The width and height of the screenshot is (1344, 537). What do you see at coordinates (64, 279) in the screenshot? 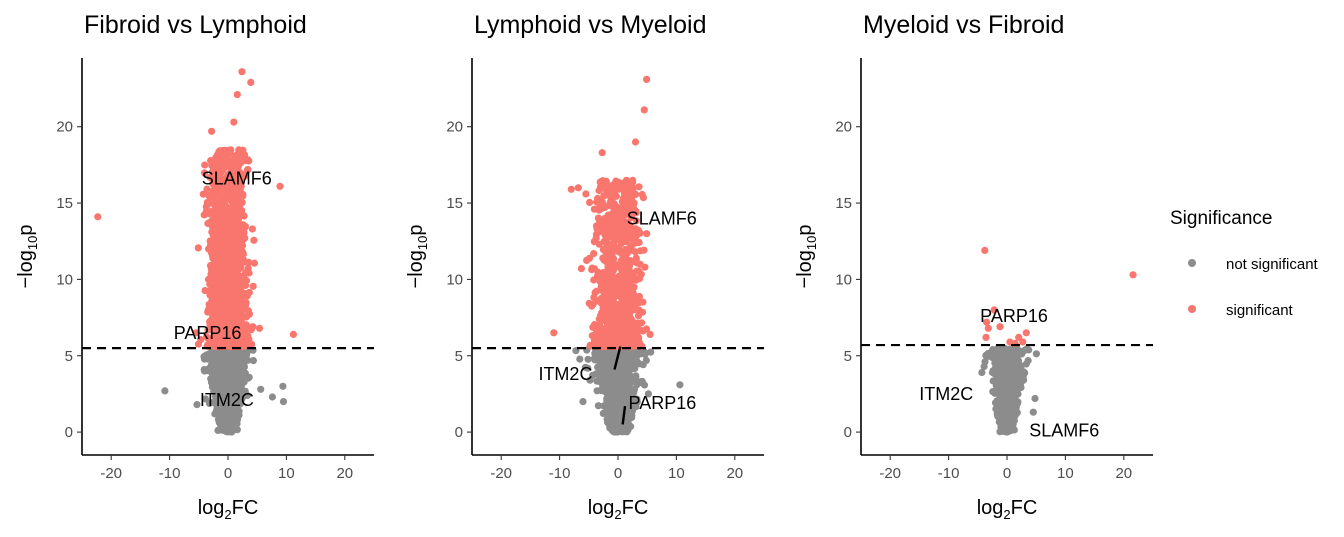
I see `y-tick-label: 10` at bounding box center [64, 279].